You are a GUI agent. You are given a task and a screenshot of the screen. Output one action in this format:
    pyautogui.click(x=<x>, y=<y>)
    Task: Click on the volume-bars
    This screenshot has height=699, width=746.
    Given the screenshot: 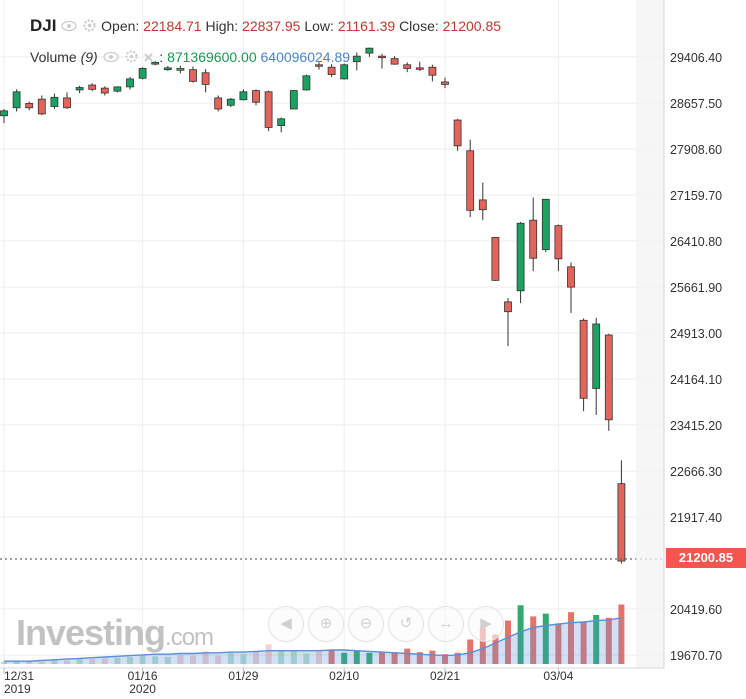 What is the action you would take?
    pyautogui.click(x=313, y=634)
    